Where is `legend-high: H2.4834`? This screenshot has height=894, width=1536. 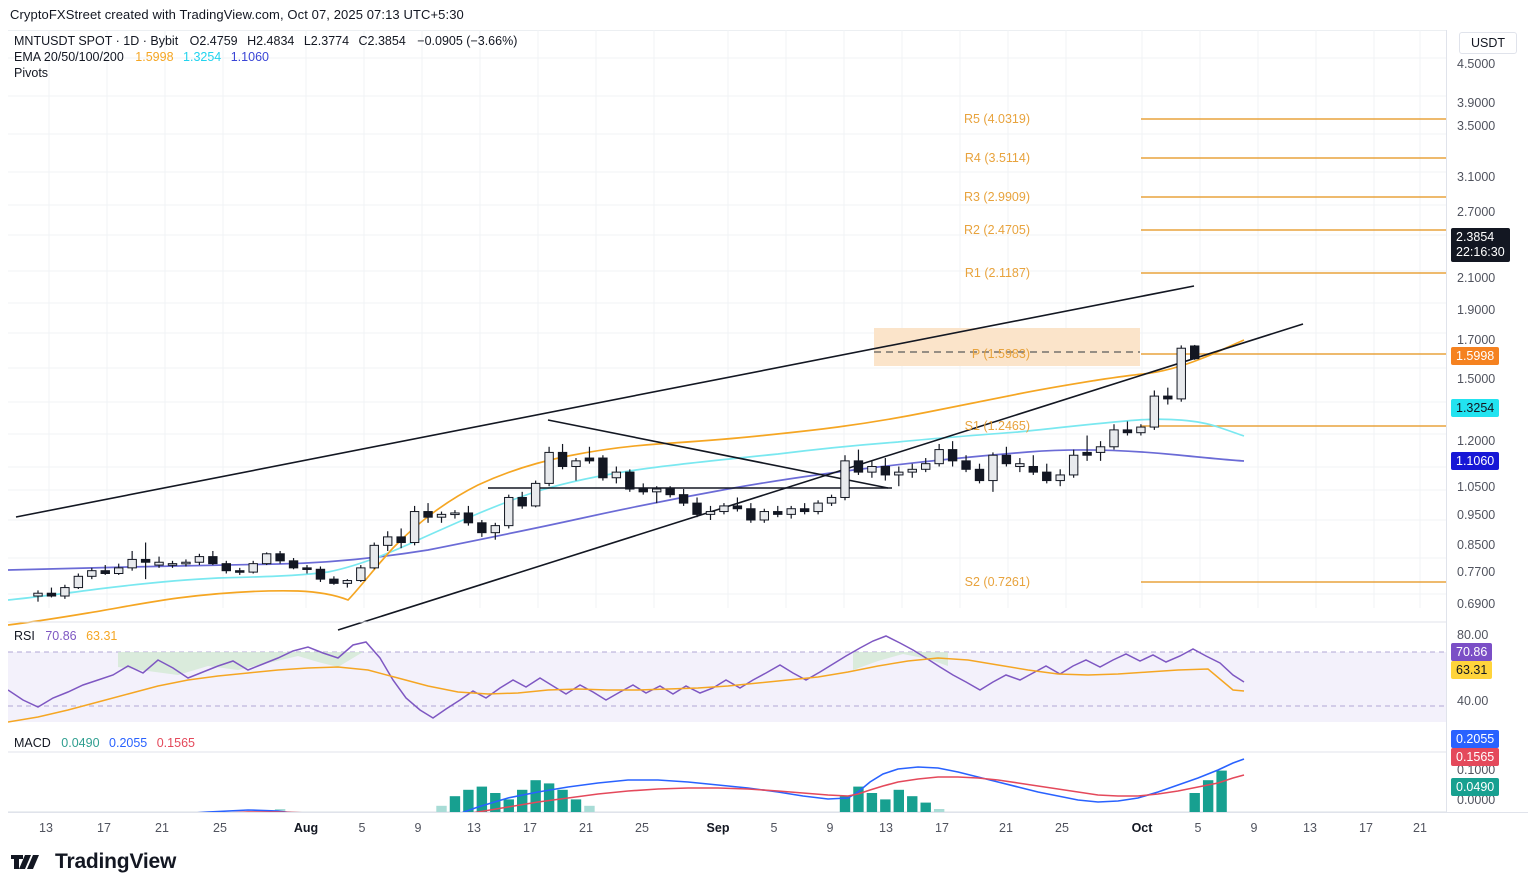
legend-high: H2.4834 is located at coordinates (271, 41).